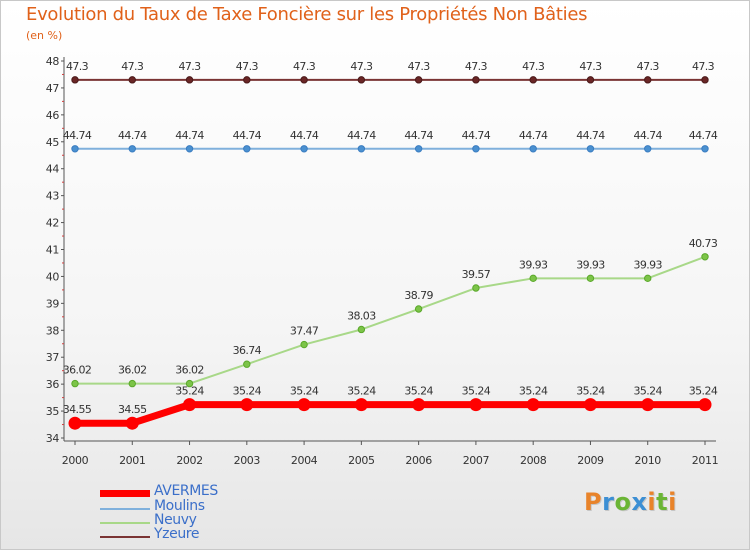  I want to click on x-tick-label: 2006, so click(418, 460).